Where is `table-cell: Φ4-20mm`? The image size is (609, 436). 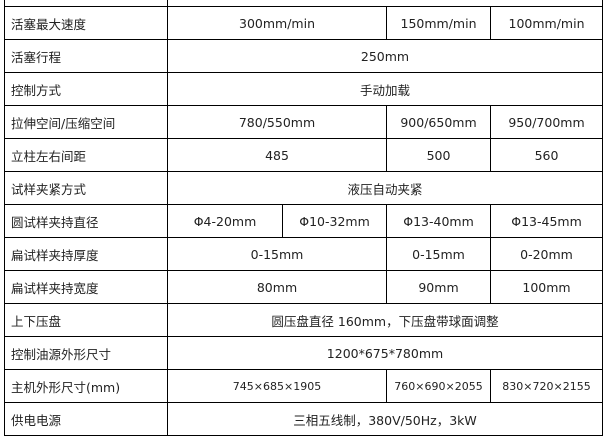
table-cell: Φ4-20mm is located at coordinates (225, 221).